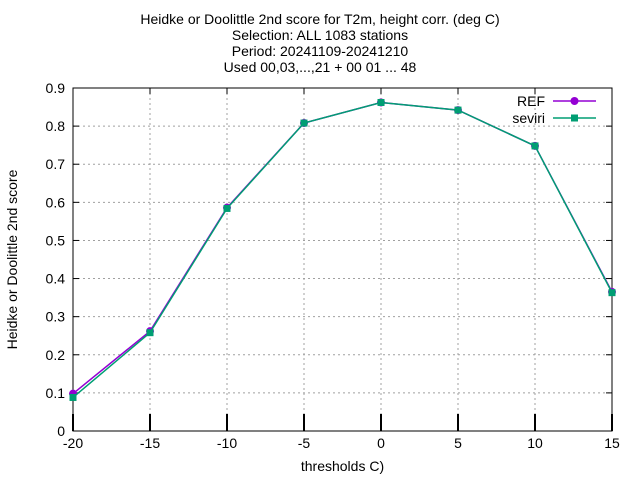  Describe the element at coordinates (73, 443) in the screenshot. I see `x-tick-label: -20` at that location.